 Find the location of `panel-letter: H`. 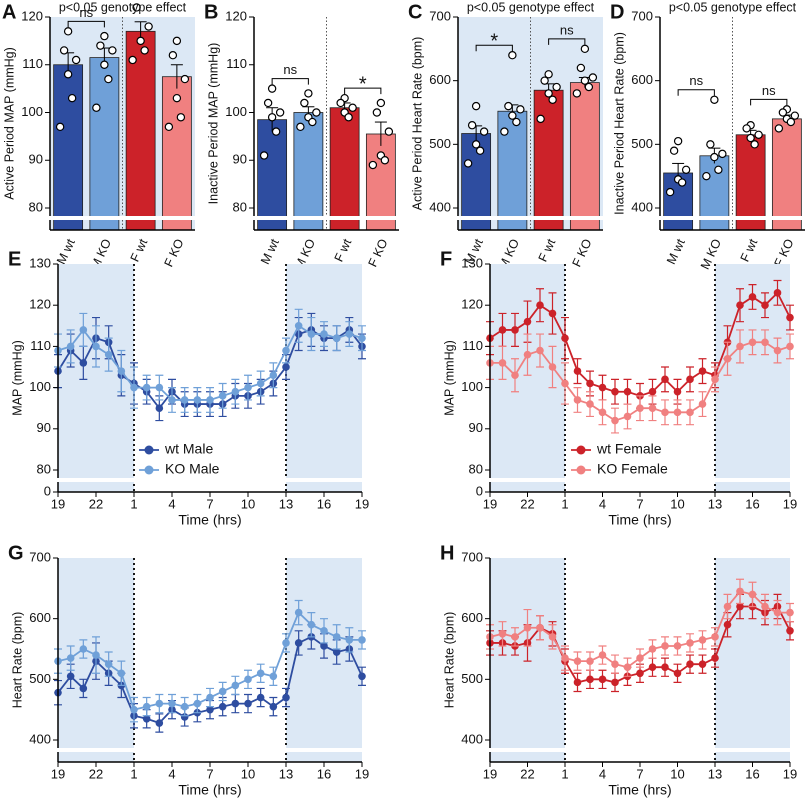

panel-letter: H is located at coordinates (447, 553).